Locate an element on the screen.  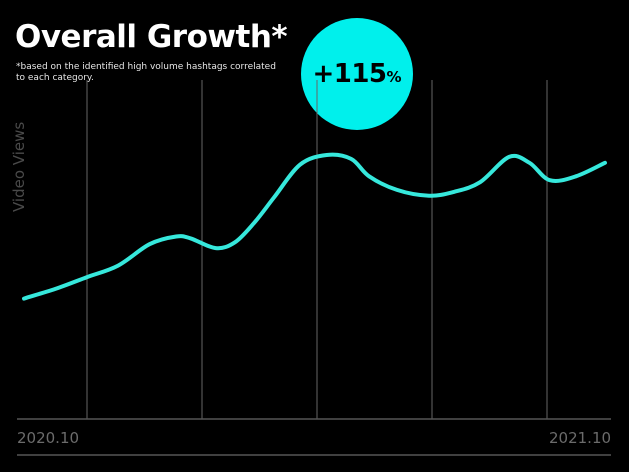
x-tick-label-start: 2020.10 is located at coordinates (48, 438).